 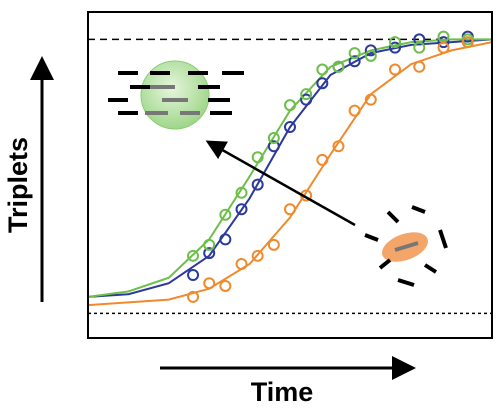 What do you see at coordinates (406, 246) in the screenshot?
I see `monomer-illustration` at bounding box center [406, 246].